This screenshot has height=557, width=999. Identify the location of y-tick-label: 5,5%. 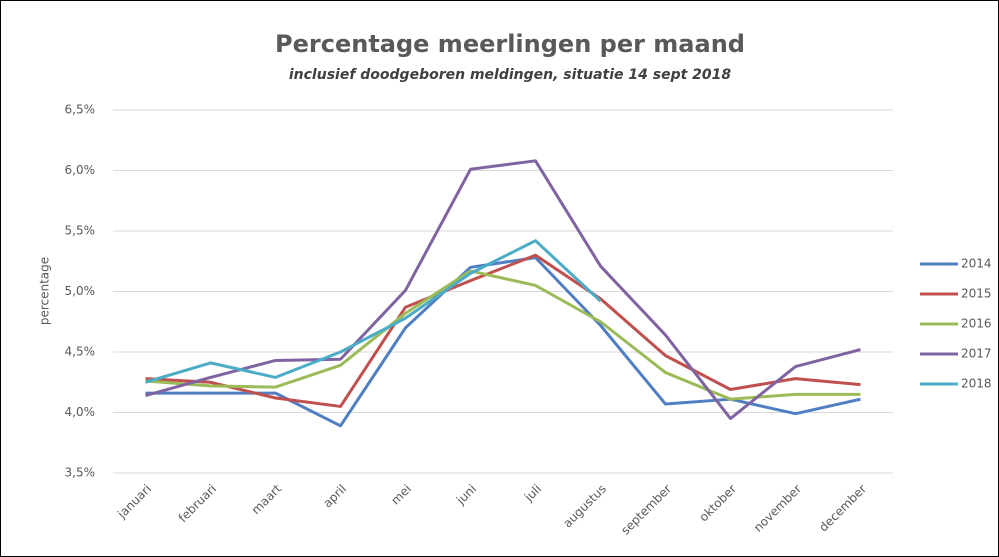
(80, 231).